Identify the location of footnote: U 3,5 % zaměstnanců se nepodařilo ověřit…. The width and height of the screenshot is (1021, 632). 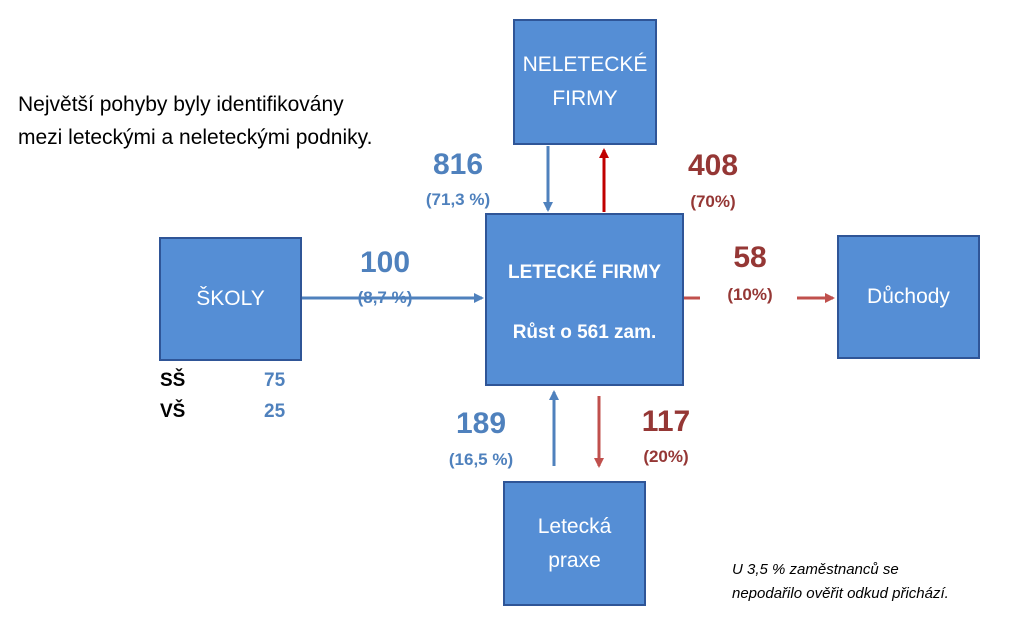
(840, 582).